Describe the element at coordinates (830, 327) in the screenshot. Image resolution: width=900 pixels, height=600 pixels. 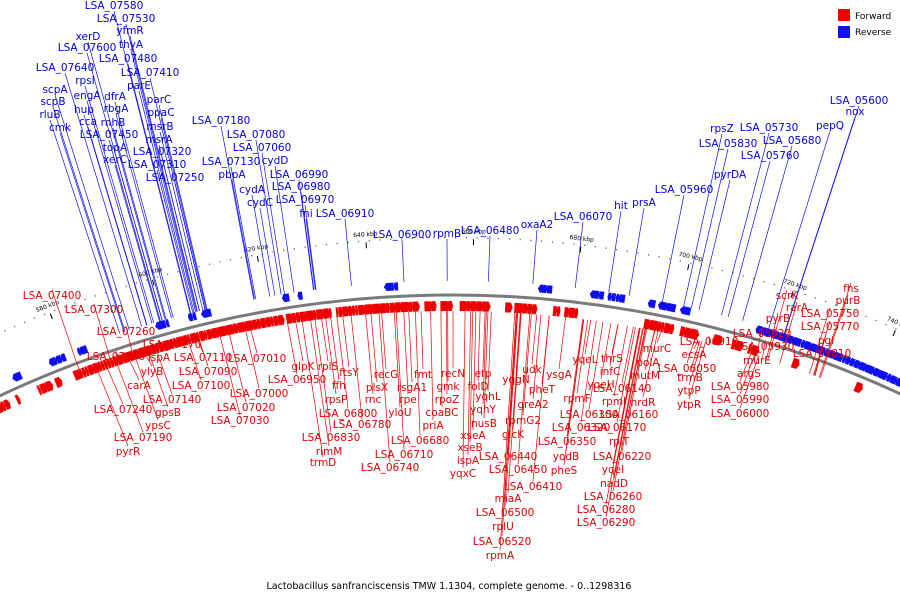
I see `forward-gene-label: LSA_05770` at that location.